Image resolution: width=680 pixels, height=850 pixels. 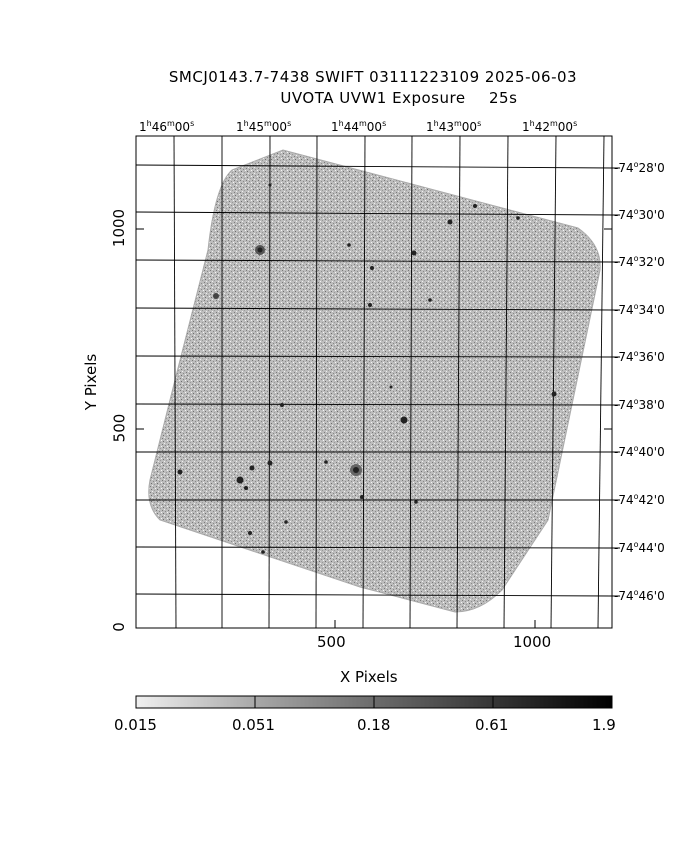 What do you see at coordinates (550, 126) in the screenshot?
I see `ra-label-5: 1h42m00s` at bounding box center [550, 126].